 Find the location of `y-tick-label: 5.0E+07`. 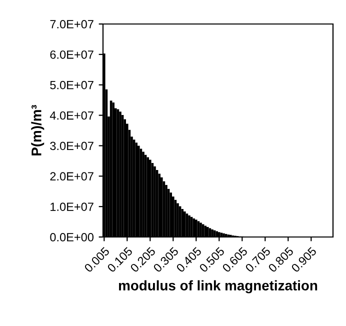

y-tick-label: 5.0E+07 is located at coordinates (72, 85).